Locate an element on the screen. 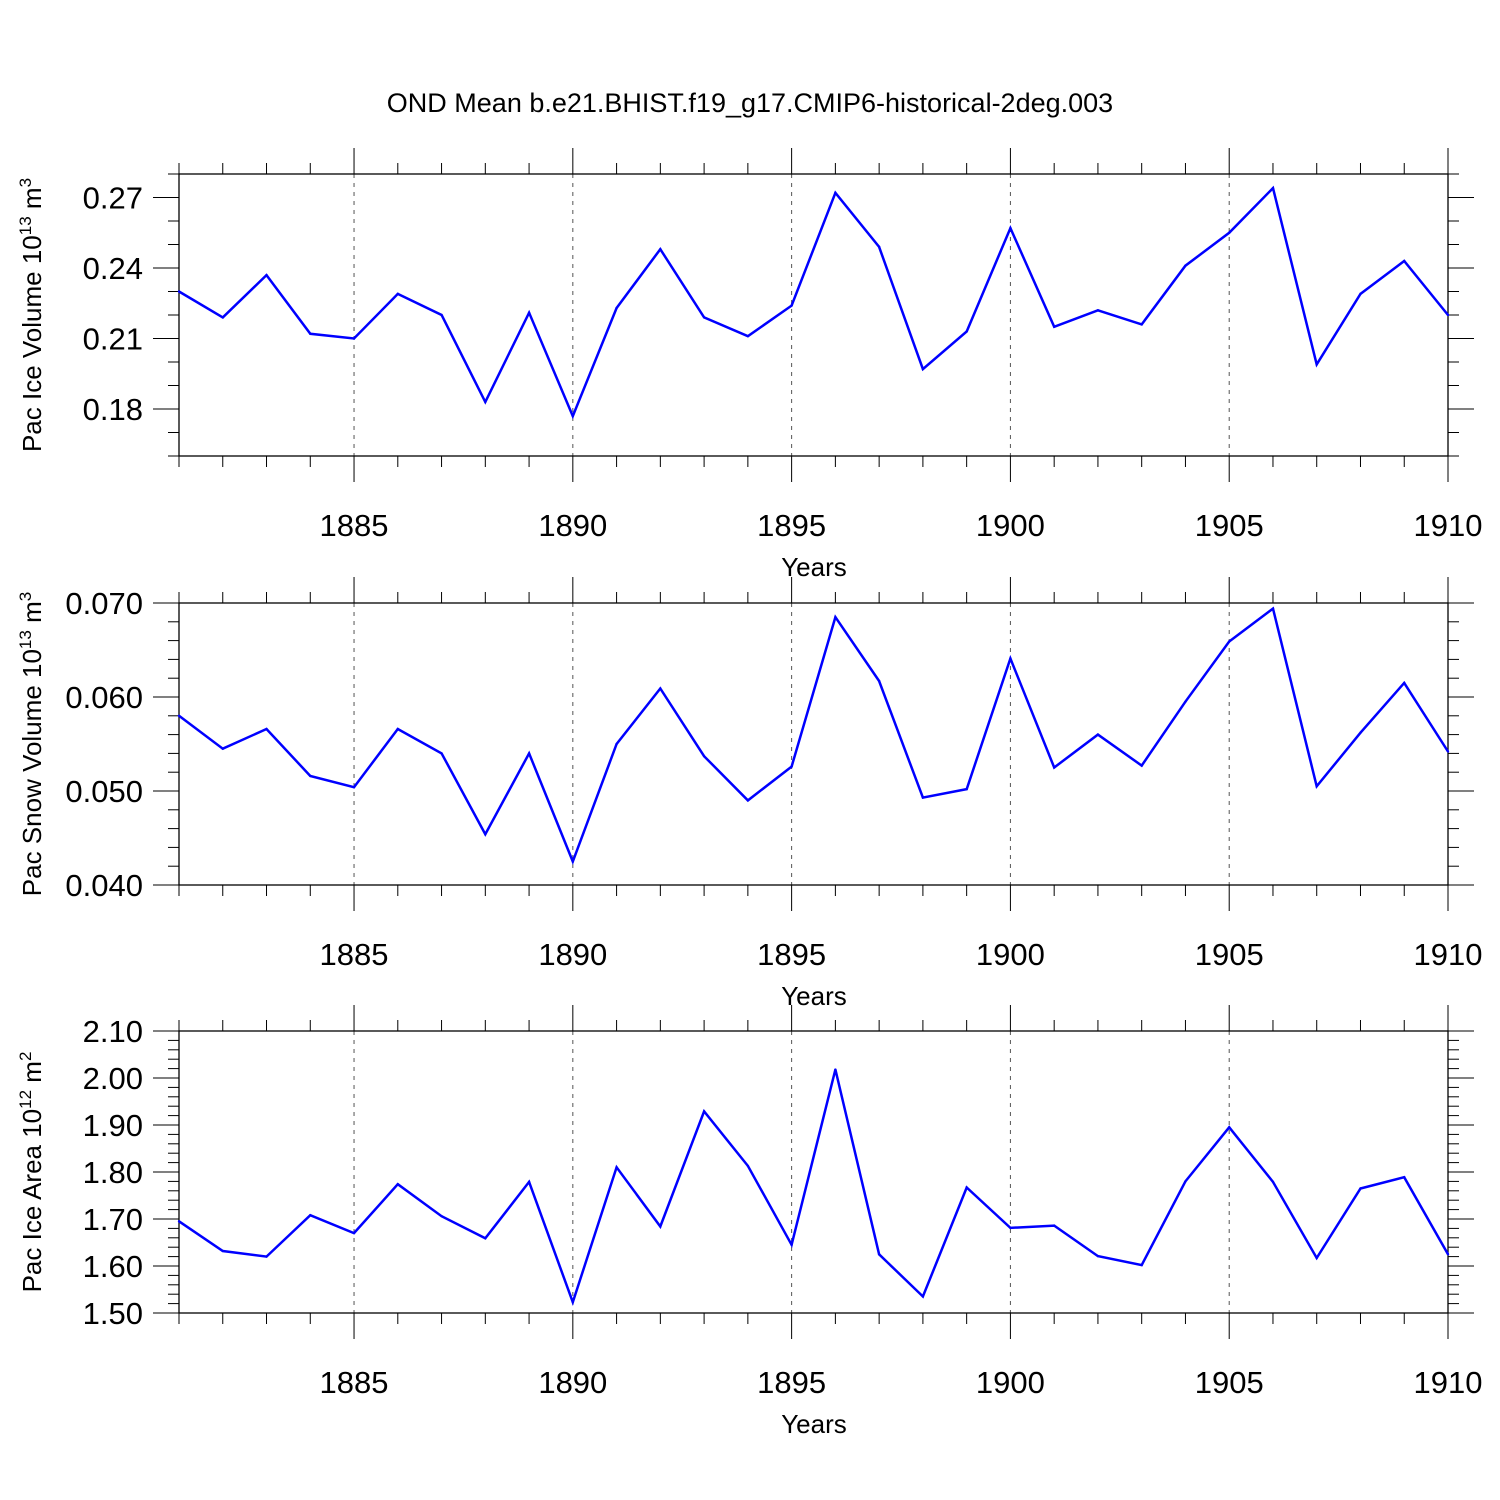 The image size is (1500, 1500). y-tick-label: 0.27 is located at coordinates (113, 198).